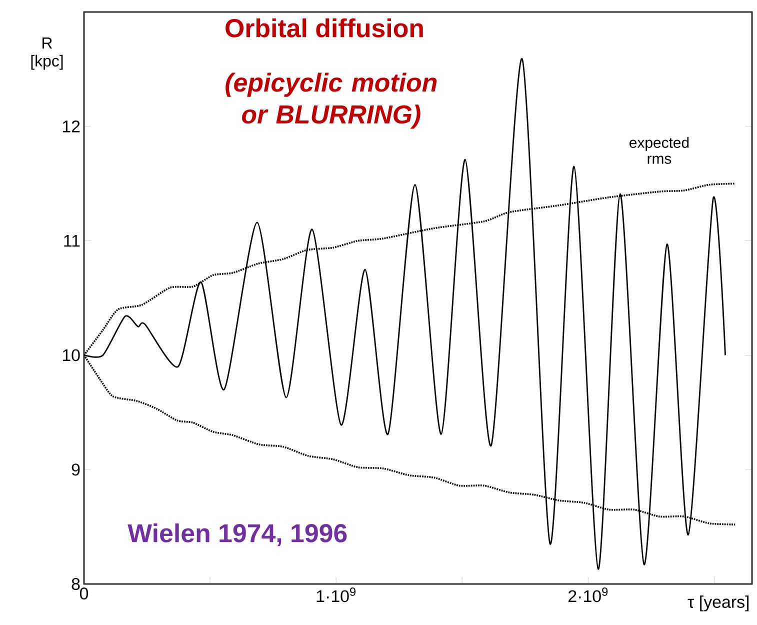  Describe the element at coordinates (336, 595) in the screenshot. I see `x-tick-label: 1·10$^{9}$` at that location.